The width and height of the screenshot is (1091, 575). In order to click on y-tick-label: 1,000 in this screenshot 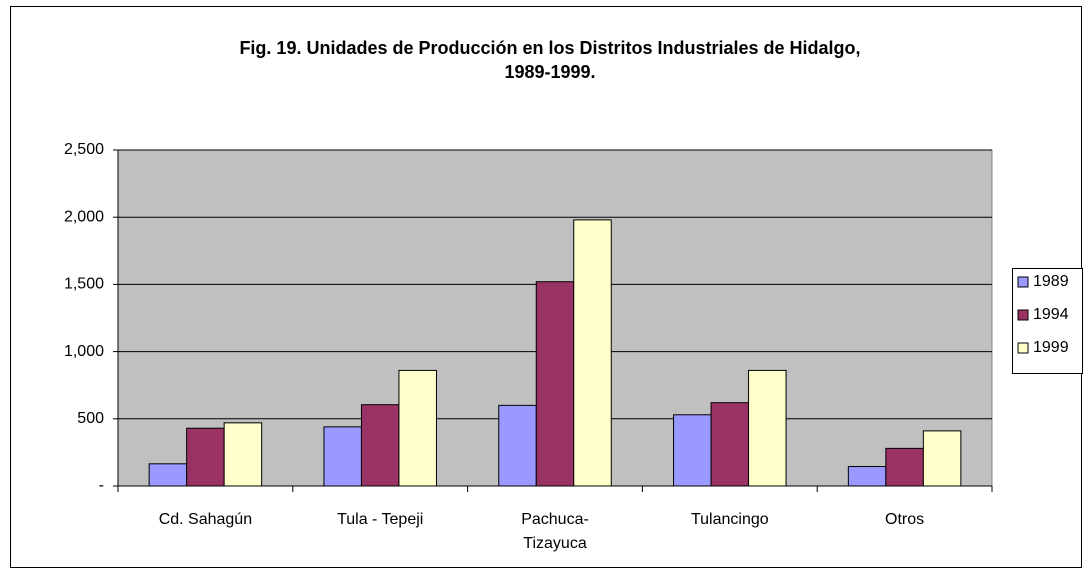, I will do `click(84, 351)`.